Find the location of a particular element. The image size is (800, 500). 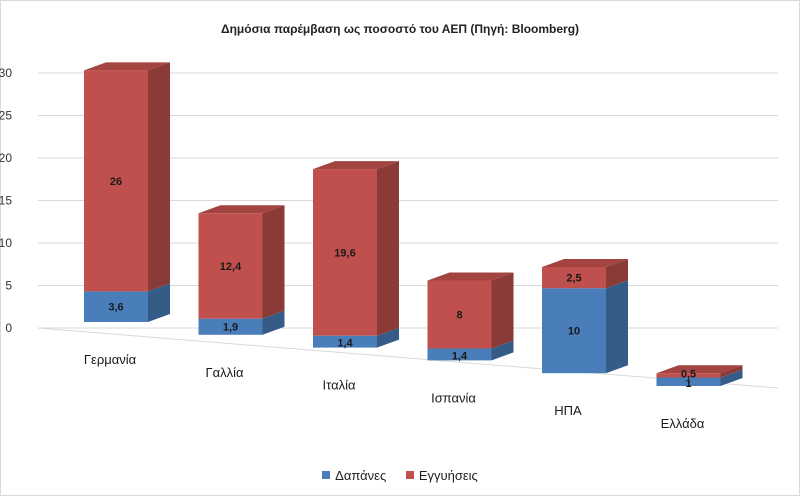

data-label: 1 is located at coordinates (688, 384).